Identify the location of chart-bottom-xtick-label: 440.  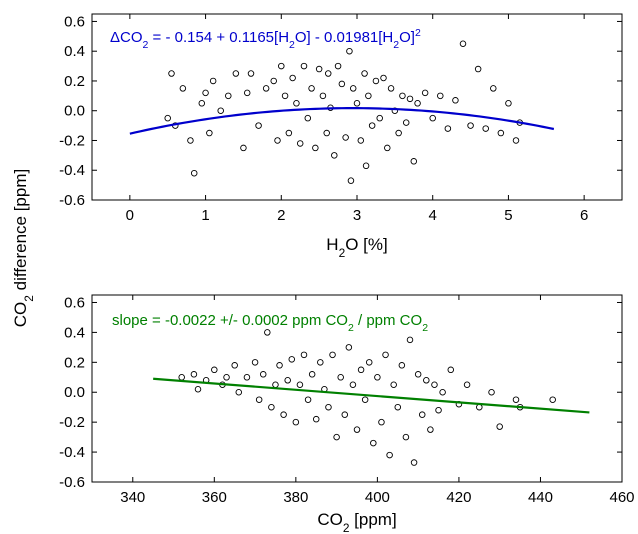
(540, 497).